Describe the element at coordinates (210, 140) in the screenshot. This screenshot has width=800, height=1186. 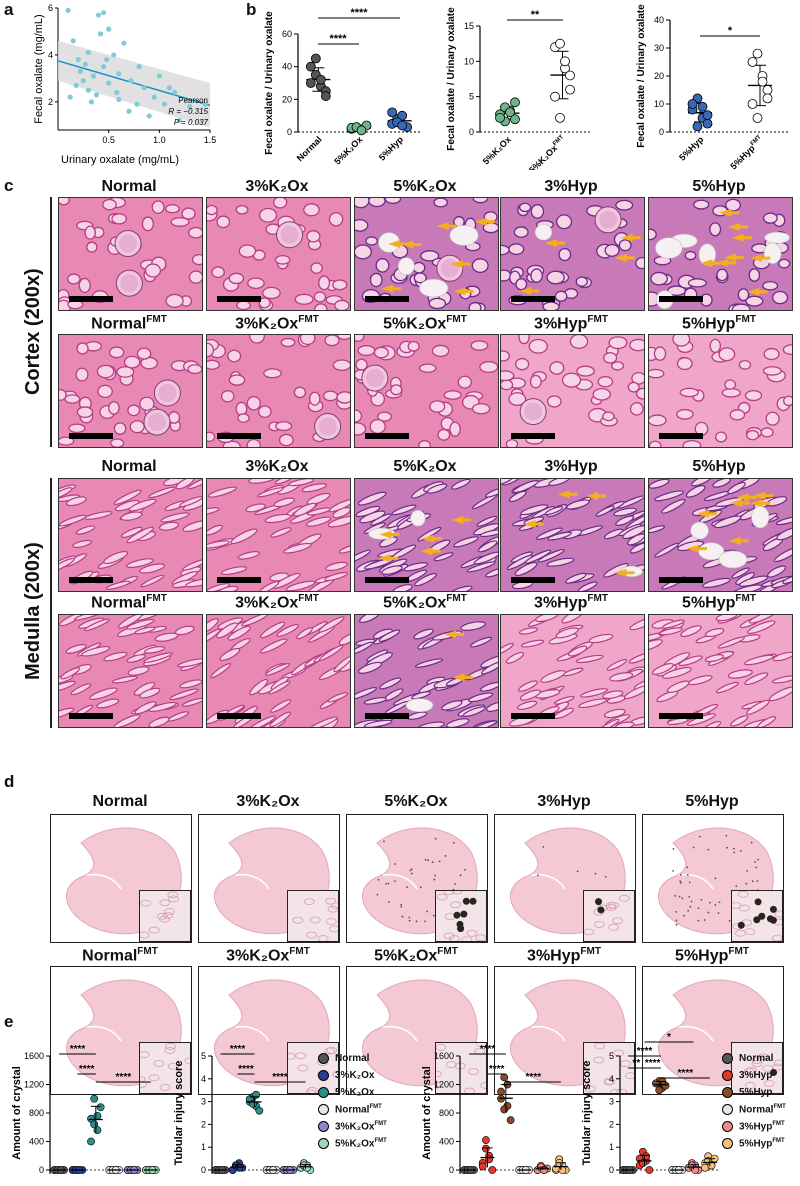
I see `a-xtick: 1.5` at that location.